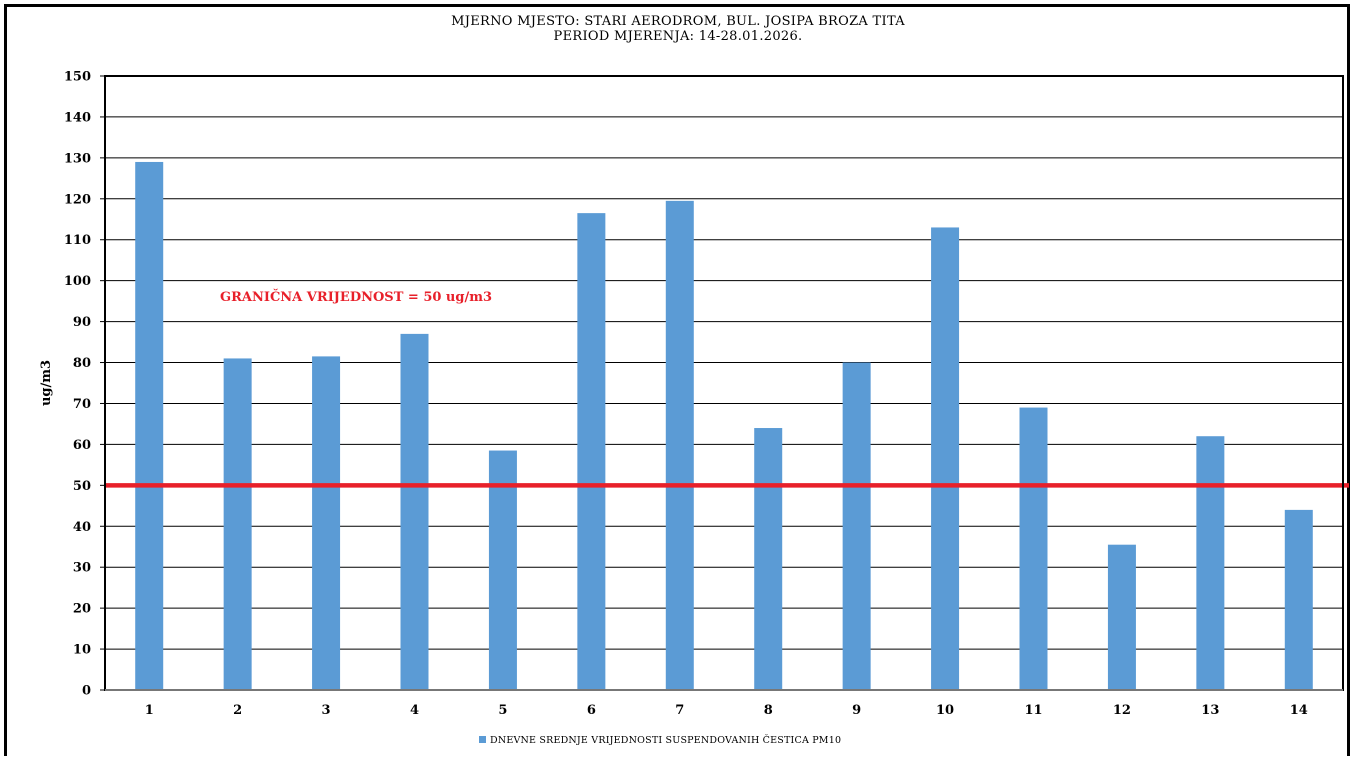 This screenshot has height=758, width=1356. What do you see at coordinates (77, 384) in the screenshot?
I see `y-tick-labels: 0 10 20 30 40 50 60 70 80 90 100 110 120 130 140 150` at bounding box center [77, 384].